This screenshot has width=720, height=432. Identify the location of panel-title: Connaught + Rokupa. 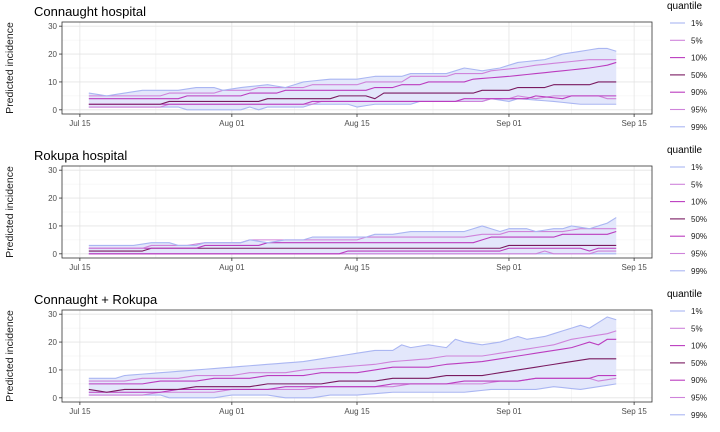
(96, 299).